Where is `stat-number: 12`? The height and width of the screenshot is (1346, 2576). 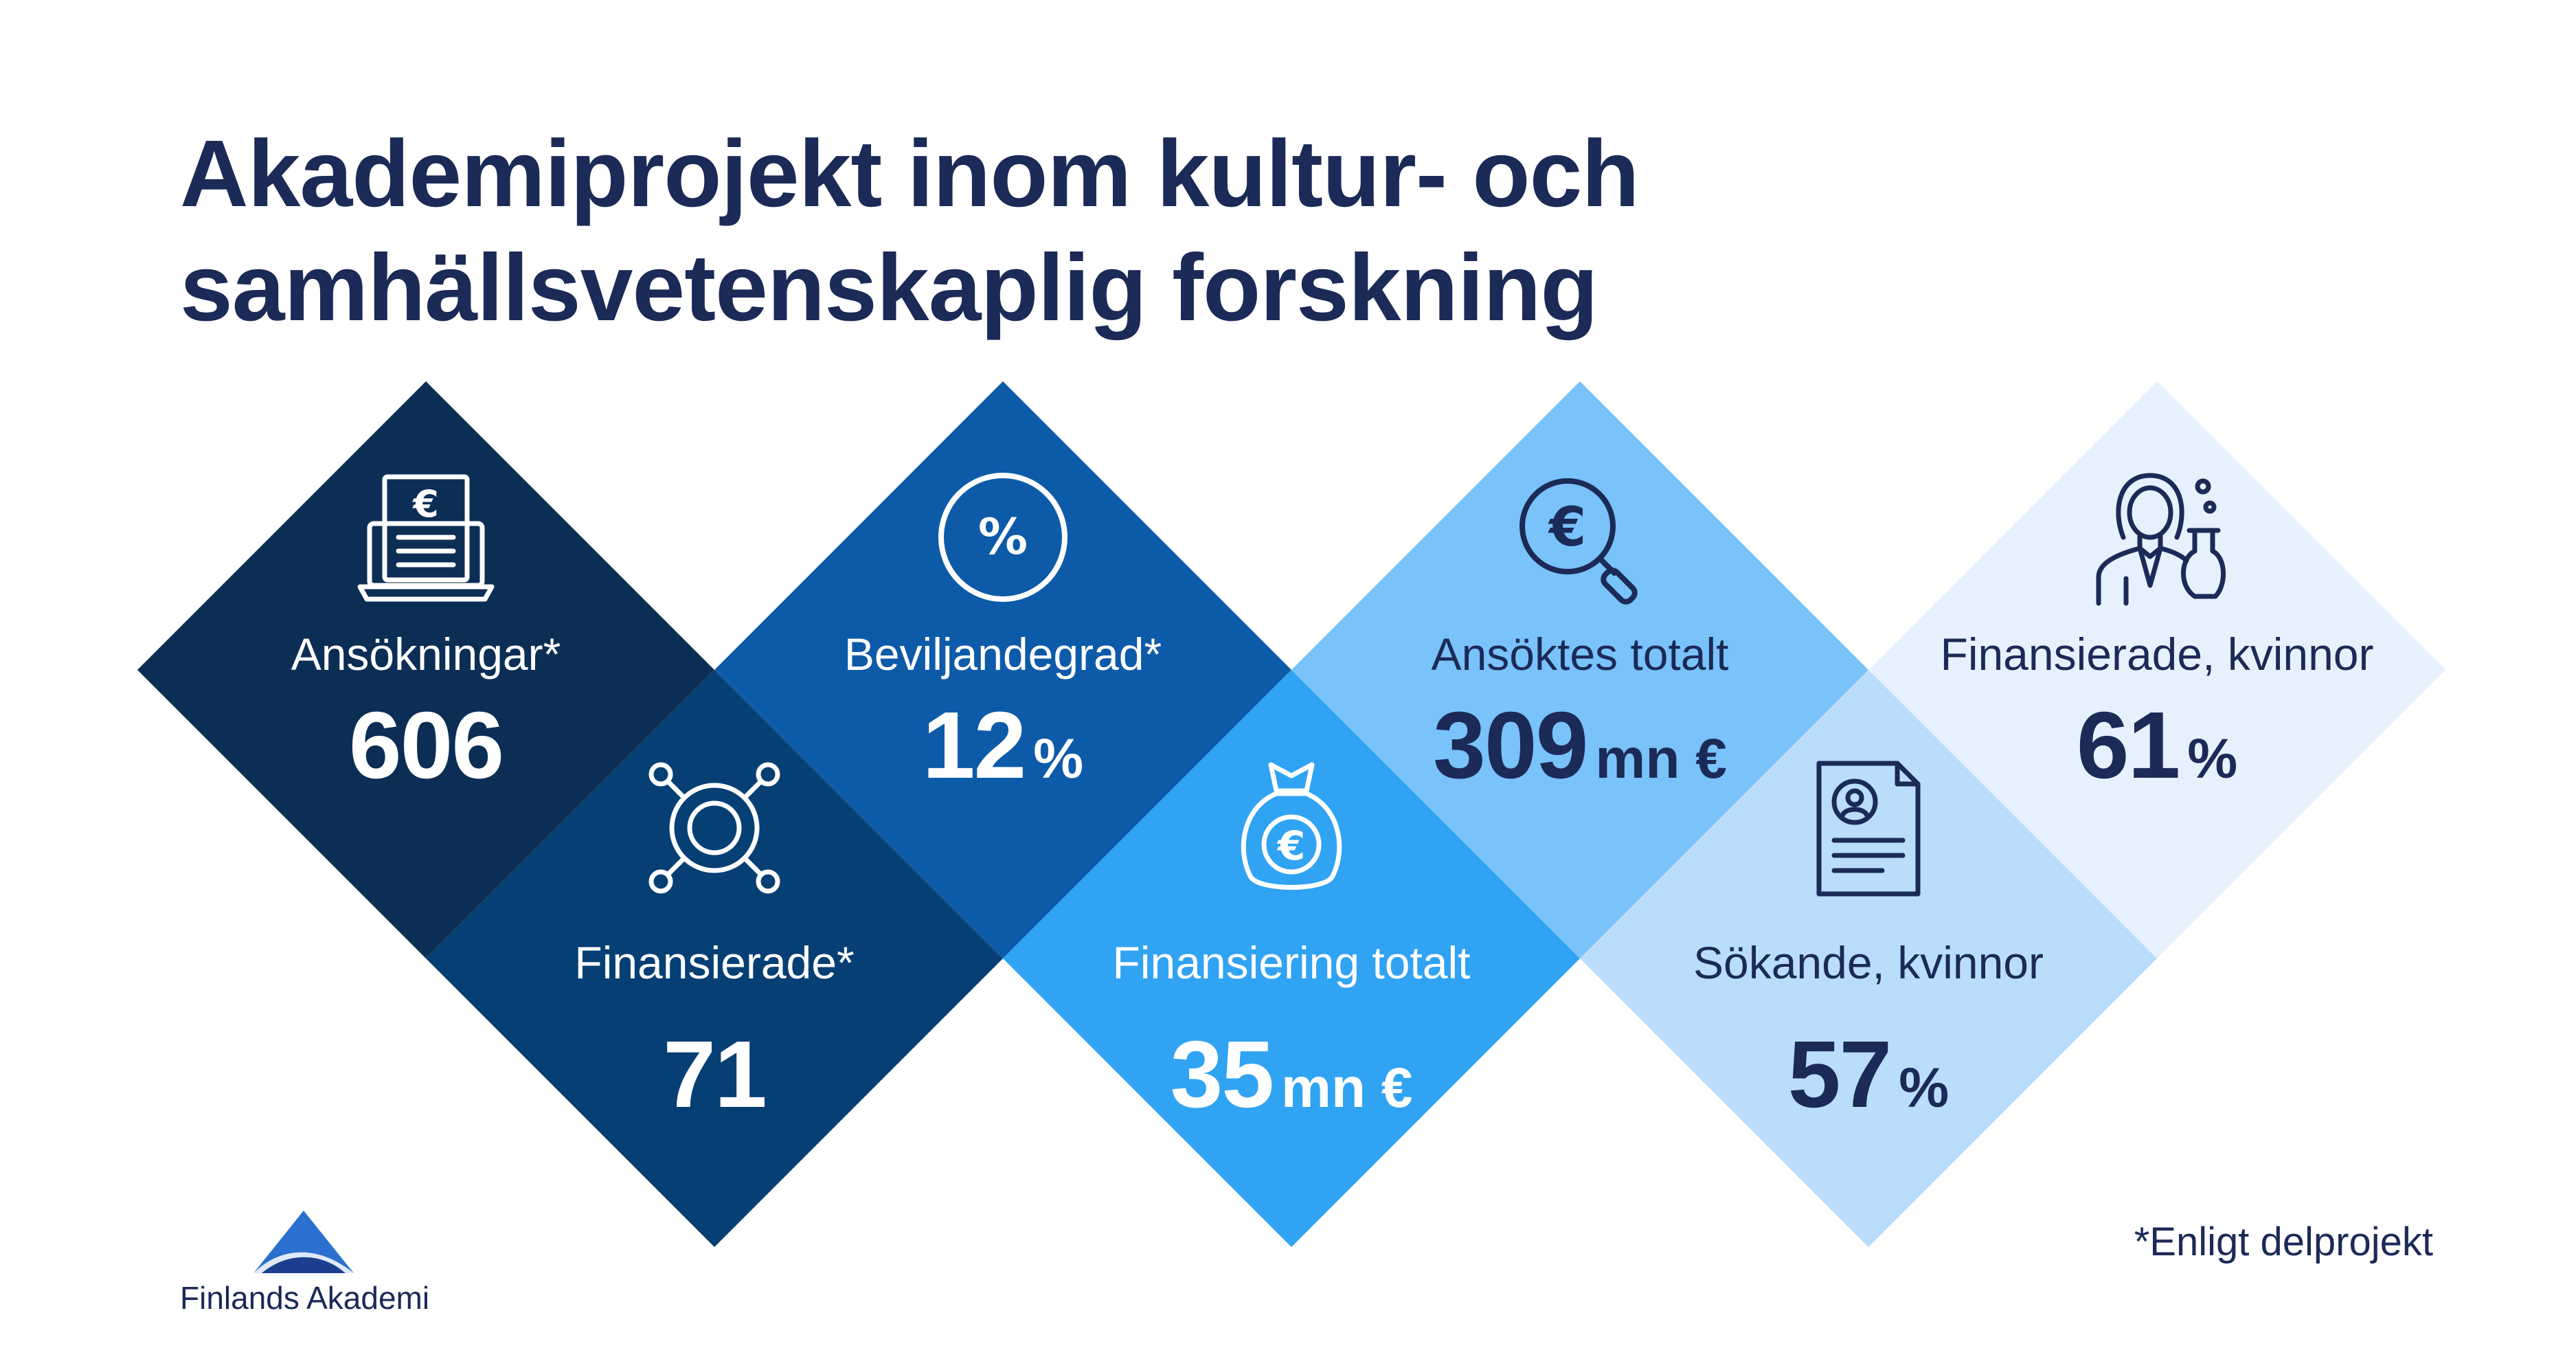
stat-number: 12 is located at coordinates (974, 745).